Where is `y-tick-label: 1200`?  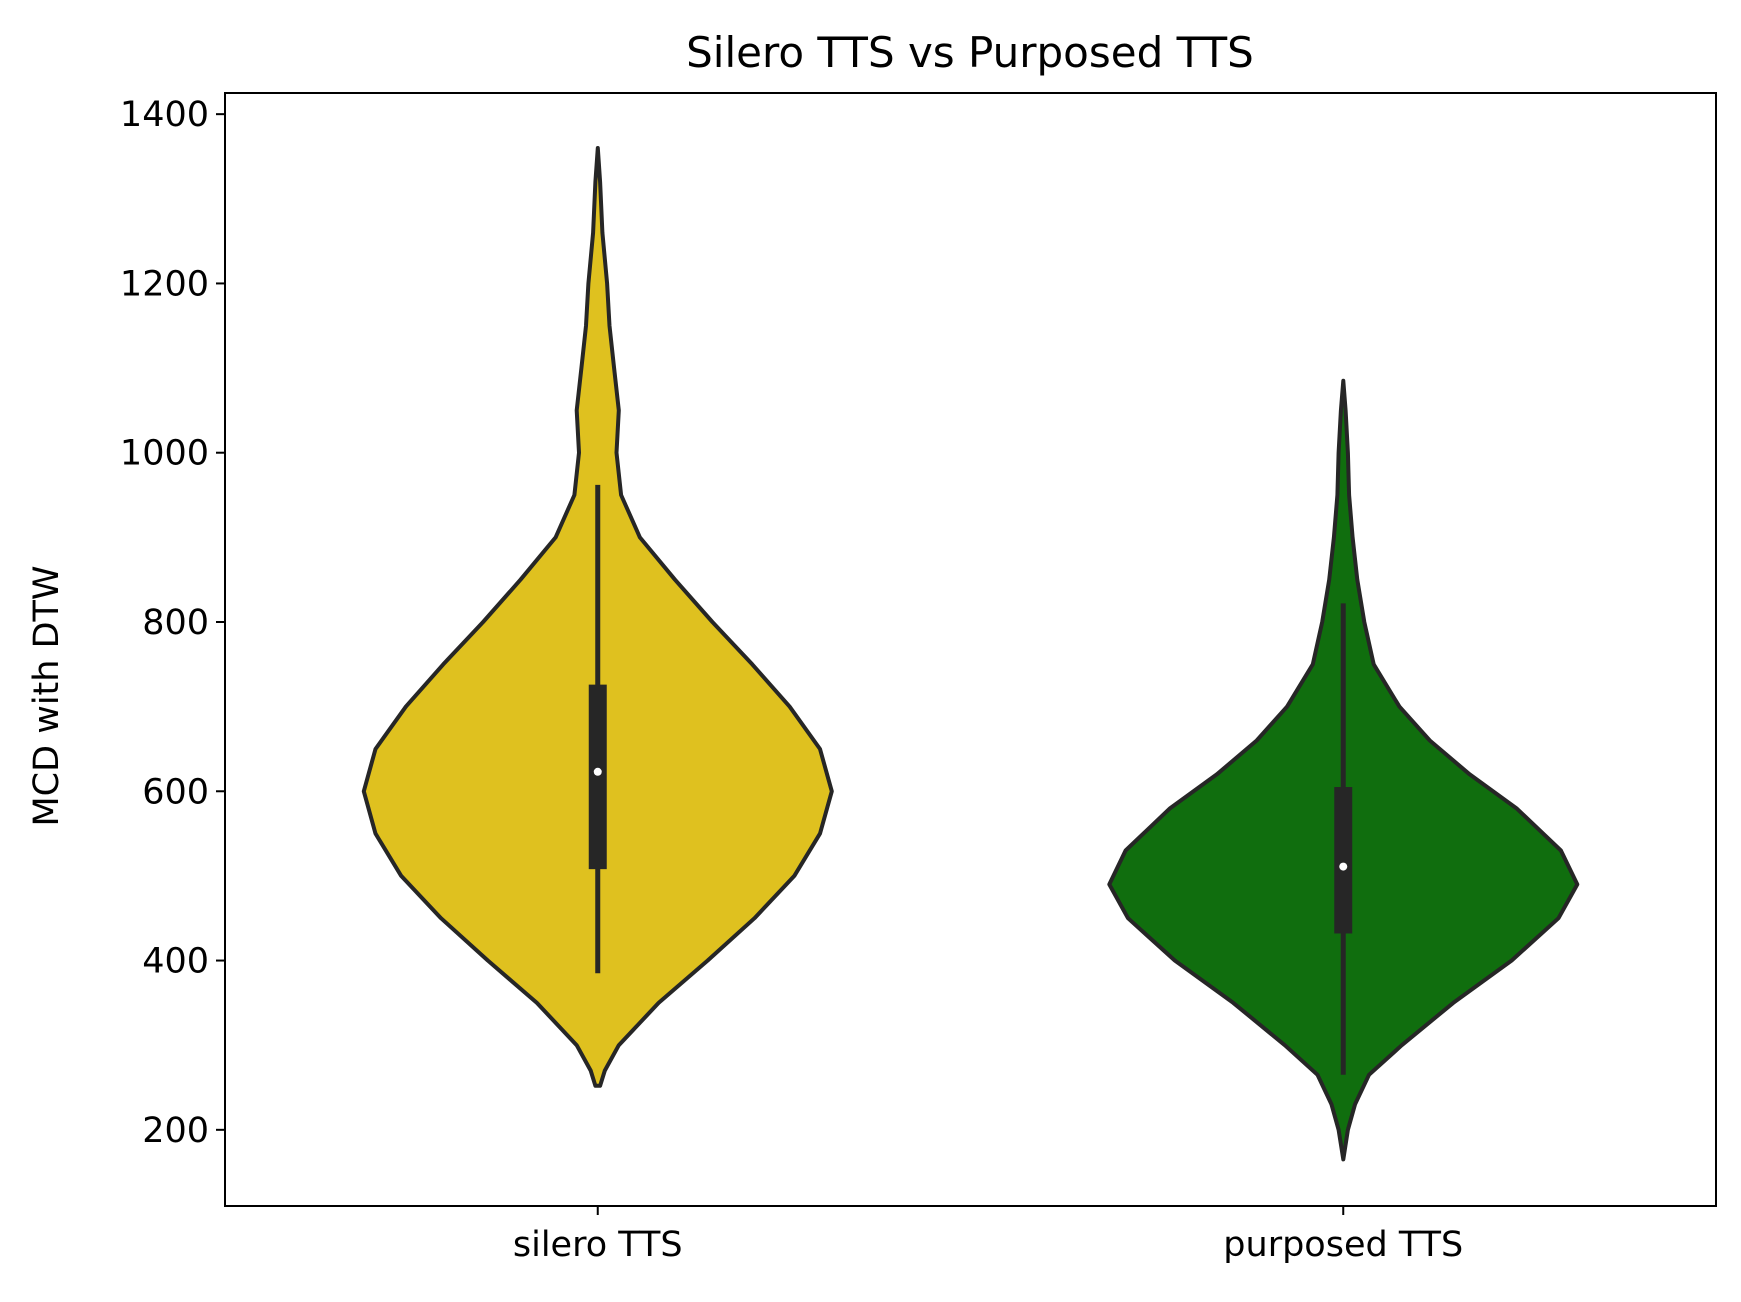
y-tick-label: 1200 is located at coordinates (164, 284).